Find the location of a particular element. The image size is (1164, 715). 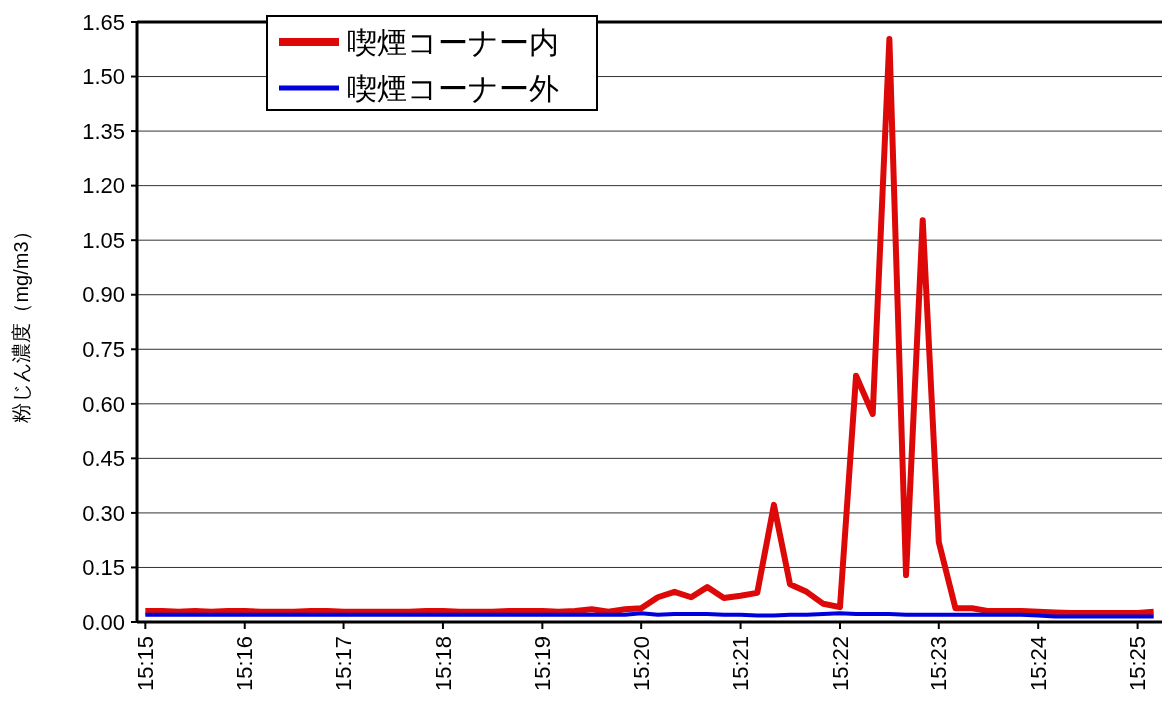

x-tick-label: 15:24 is located at coordinates (1038, 664).